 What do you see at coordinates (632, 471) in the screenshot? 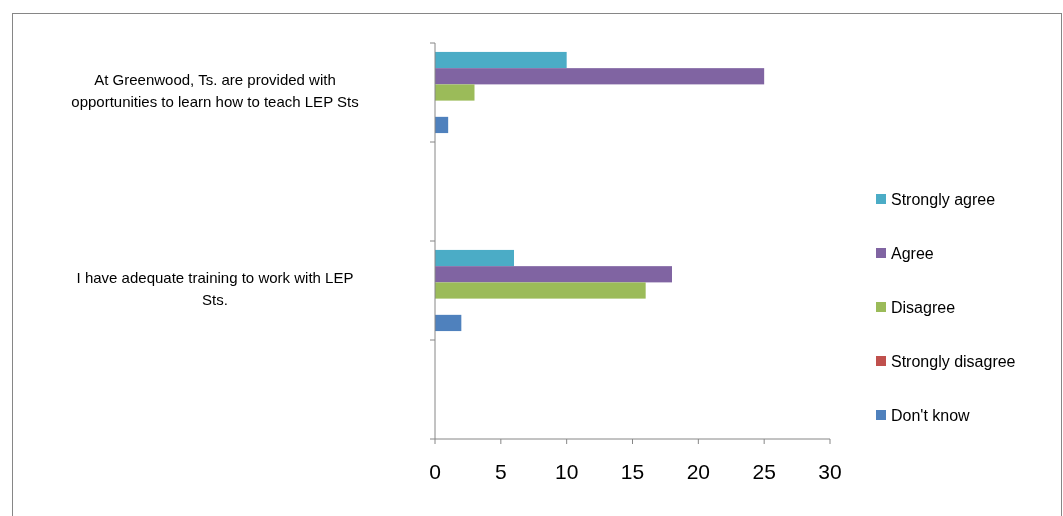
I see `x-tick-label: 15` at bounding box center [632, 471].